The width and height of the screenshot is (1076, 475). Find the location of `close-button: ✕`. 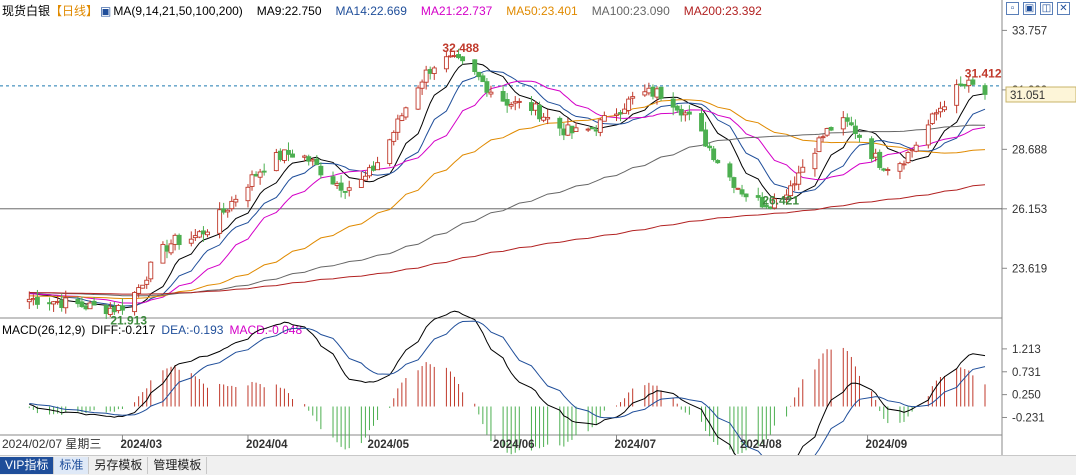

close-button: ✕ is located at coordinates (1063, 8).